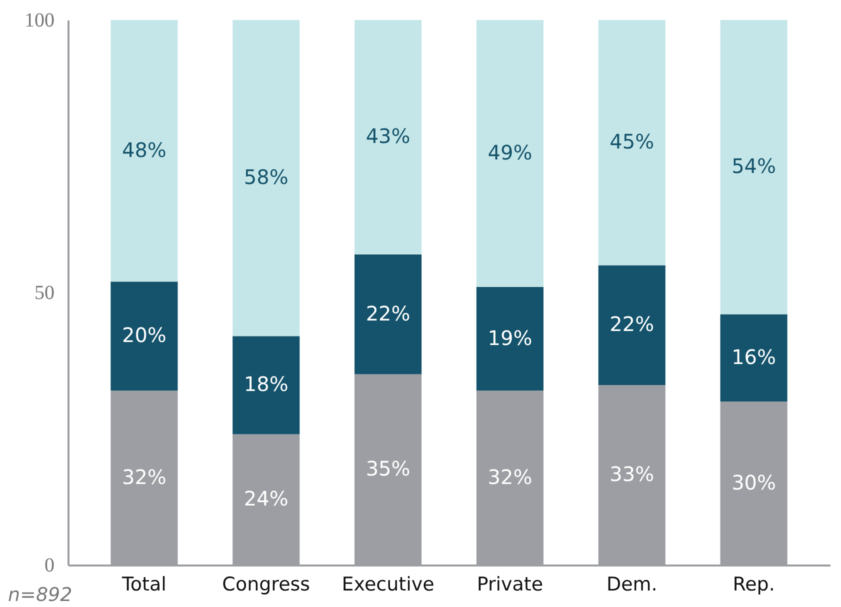  I want to click on x-tick-label: Dem., so click(632, 585).